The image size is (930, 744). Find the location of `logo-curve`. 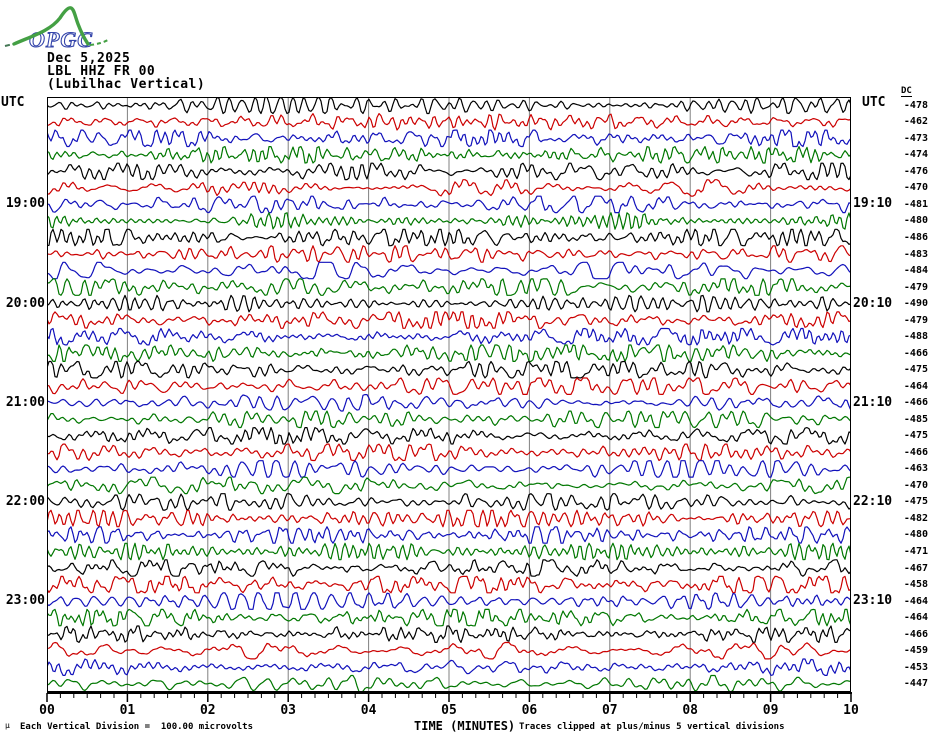

logo-curve is located at coordinates (51, 26).